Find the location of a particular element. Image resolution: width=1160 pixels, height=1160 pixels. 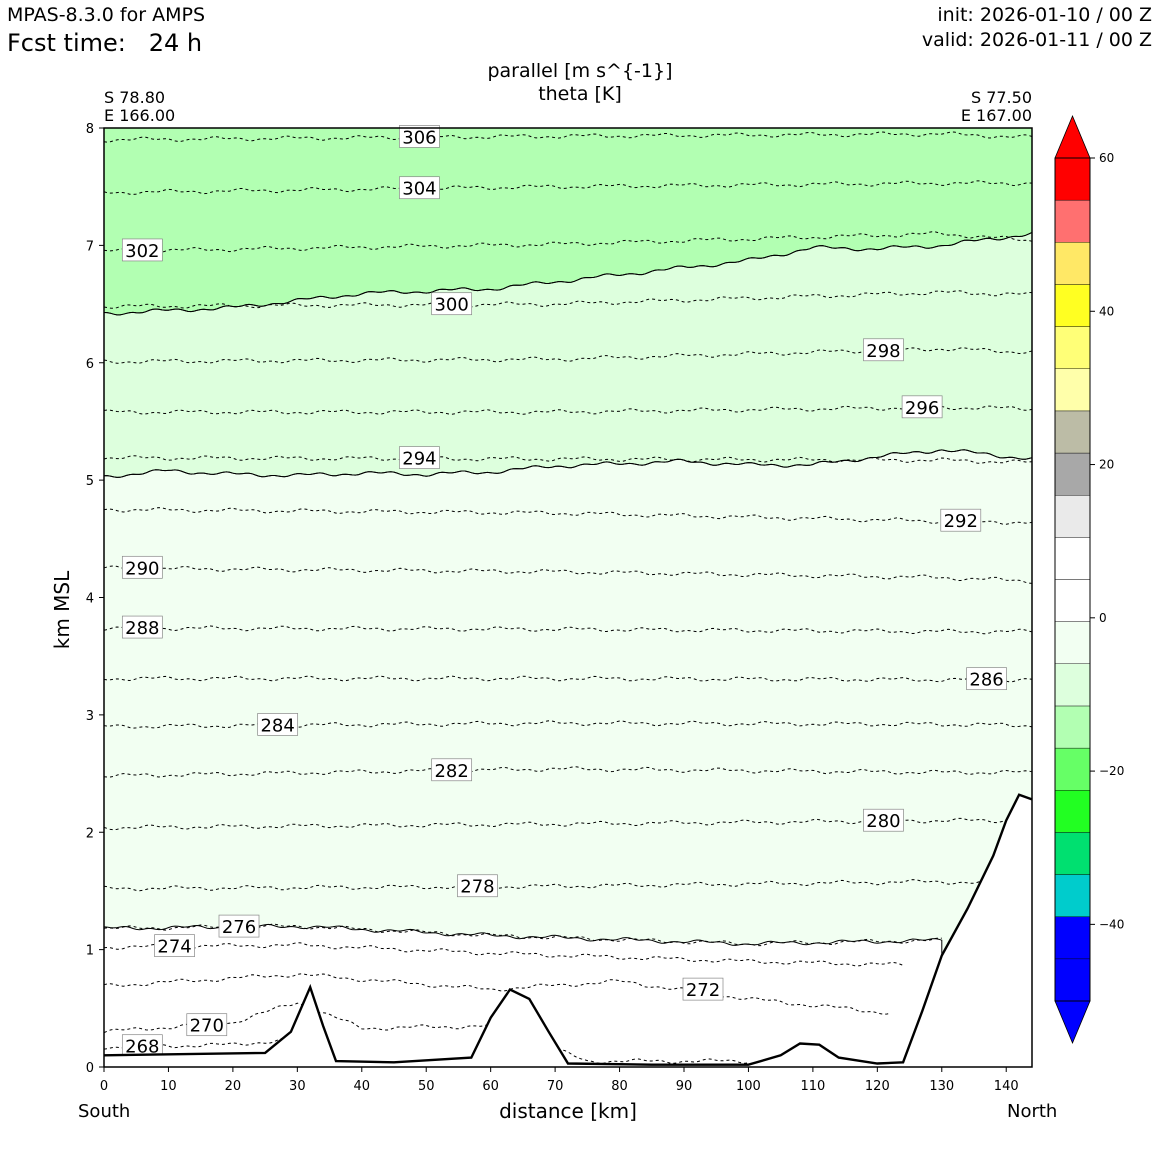

theta-contour-label-292: 292 is located at coordinates (961, 520).